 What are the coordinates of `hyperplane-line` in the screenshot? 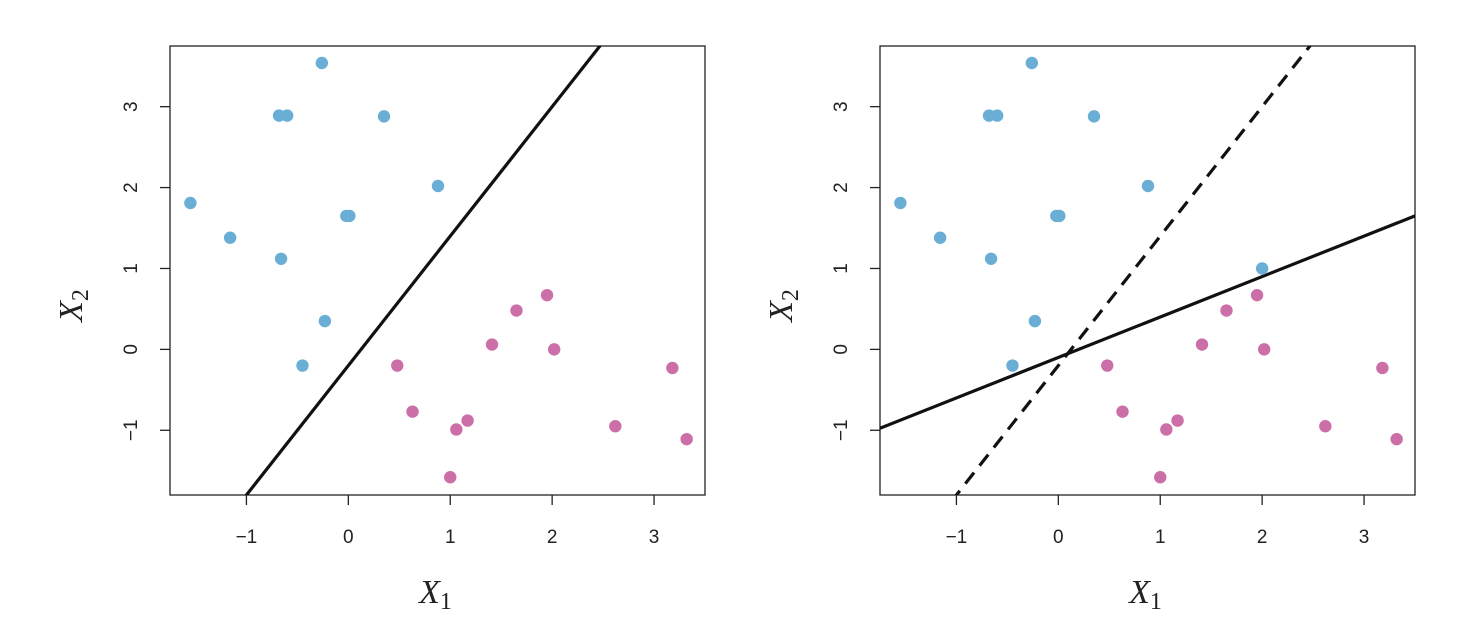 It's located at (1147, 322).